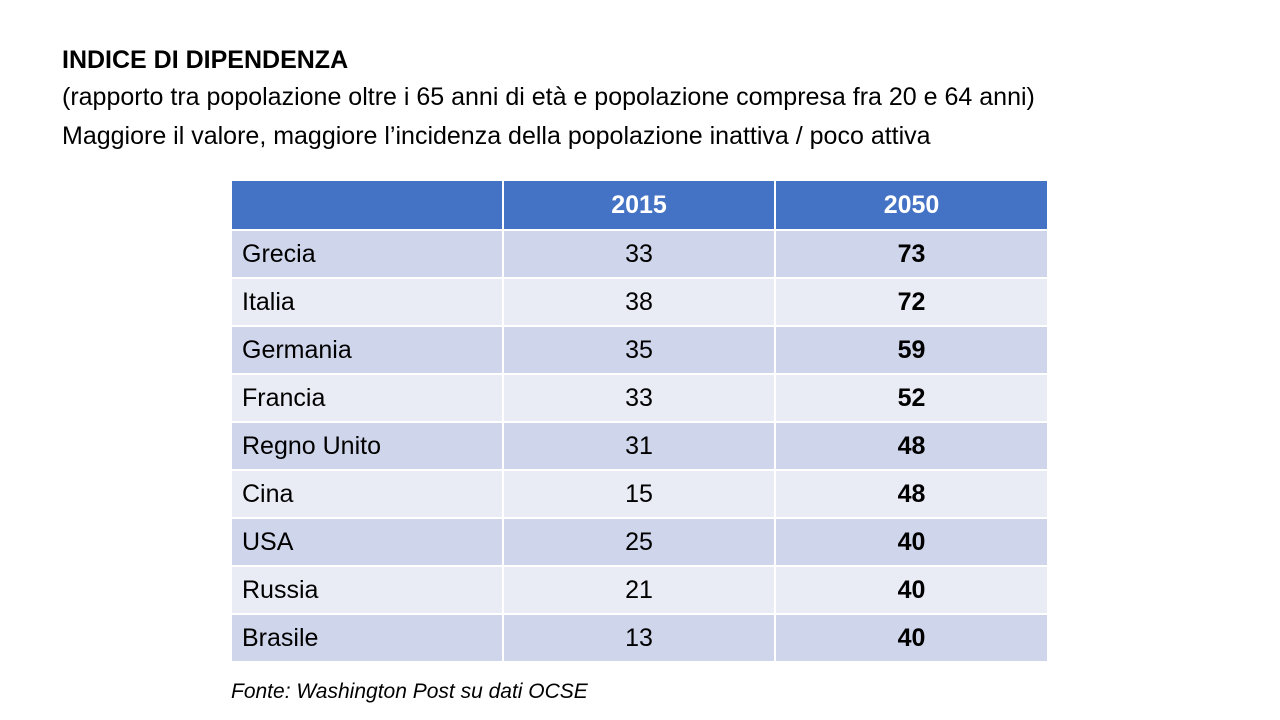  What do you see at coordinates (911, 254) in the screenshot?
I see `value-2050-cell: 73` at bounding box center [911, 254].